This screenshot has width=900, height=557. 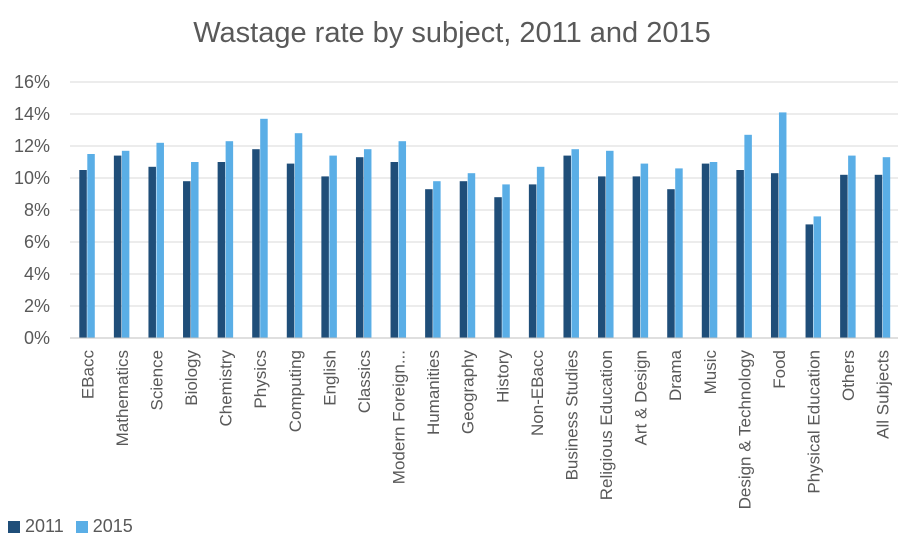 What do you see at coordinates (112, 526) in the screenshot?
I see `legend-label-2015: 2015` at bounding box center [112, 526].